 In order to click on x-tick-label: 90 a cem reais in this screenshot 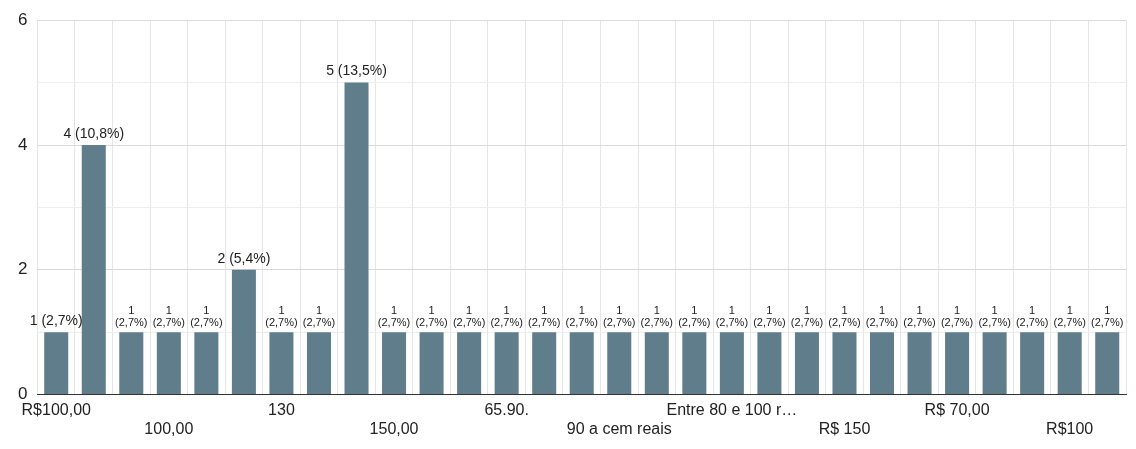, I will do `click(619, 428)`.